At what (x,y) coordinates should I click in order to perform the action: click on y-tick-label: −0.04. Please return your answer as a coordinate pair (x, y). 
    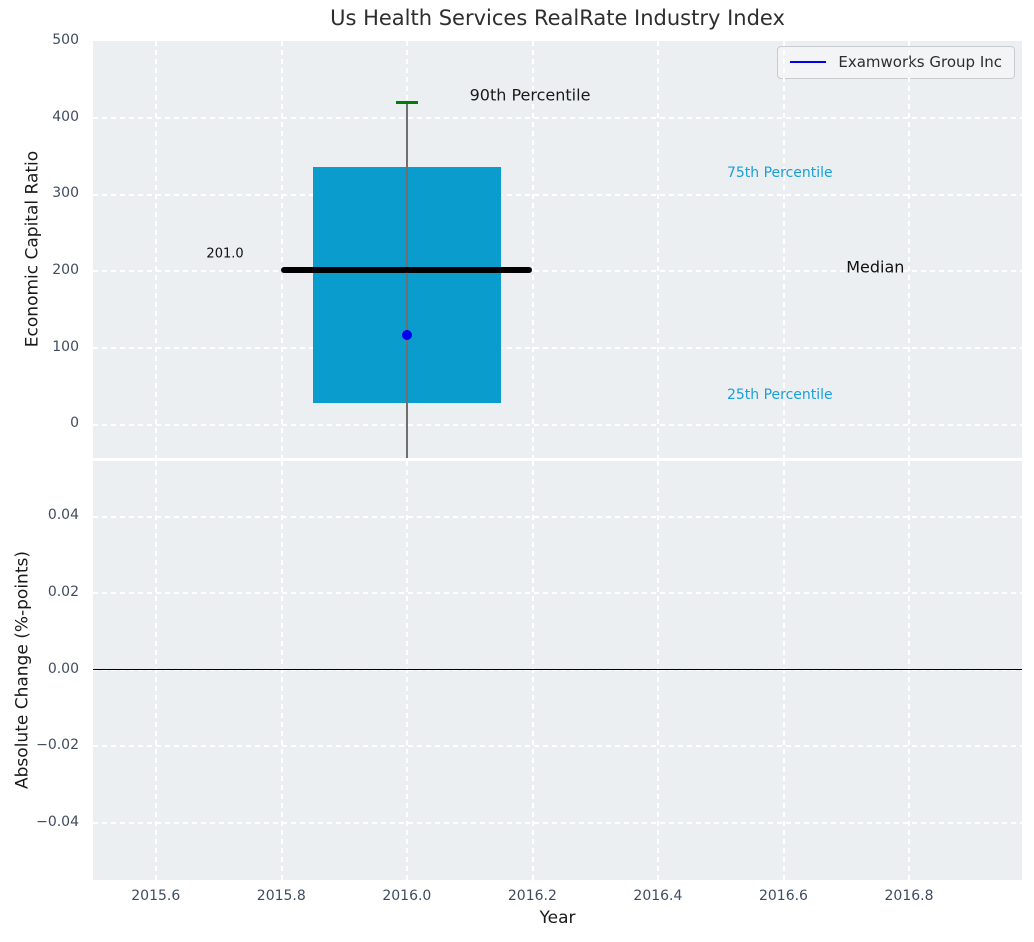
    Looking at the image, I should click on (57, 821).